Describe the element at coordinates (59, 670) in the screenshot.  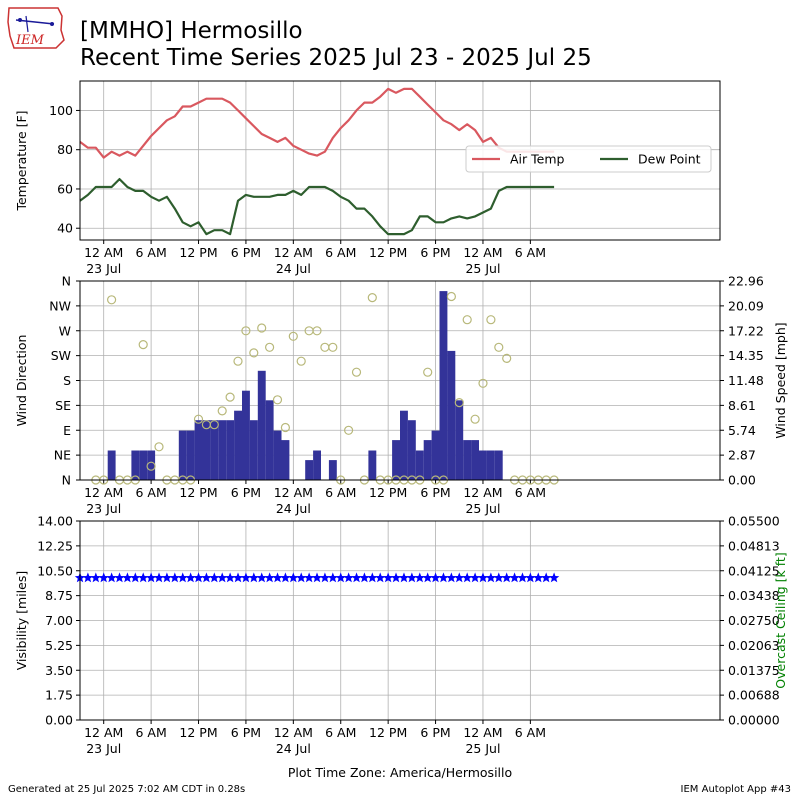
I see `vis-y-tick-label: 3.50` at that location.